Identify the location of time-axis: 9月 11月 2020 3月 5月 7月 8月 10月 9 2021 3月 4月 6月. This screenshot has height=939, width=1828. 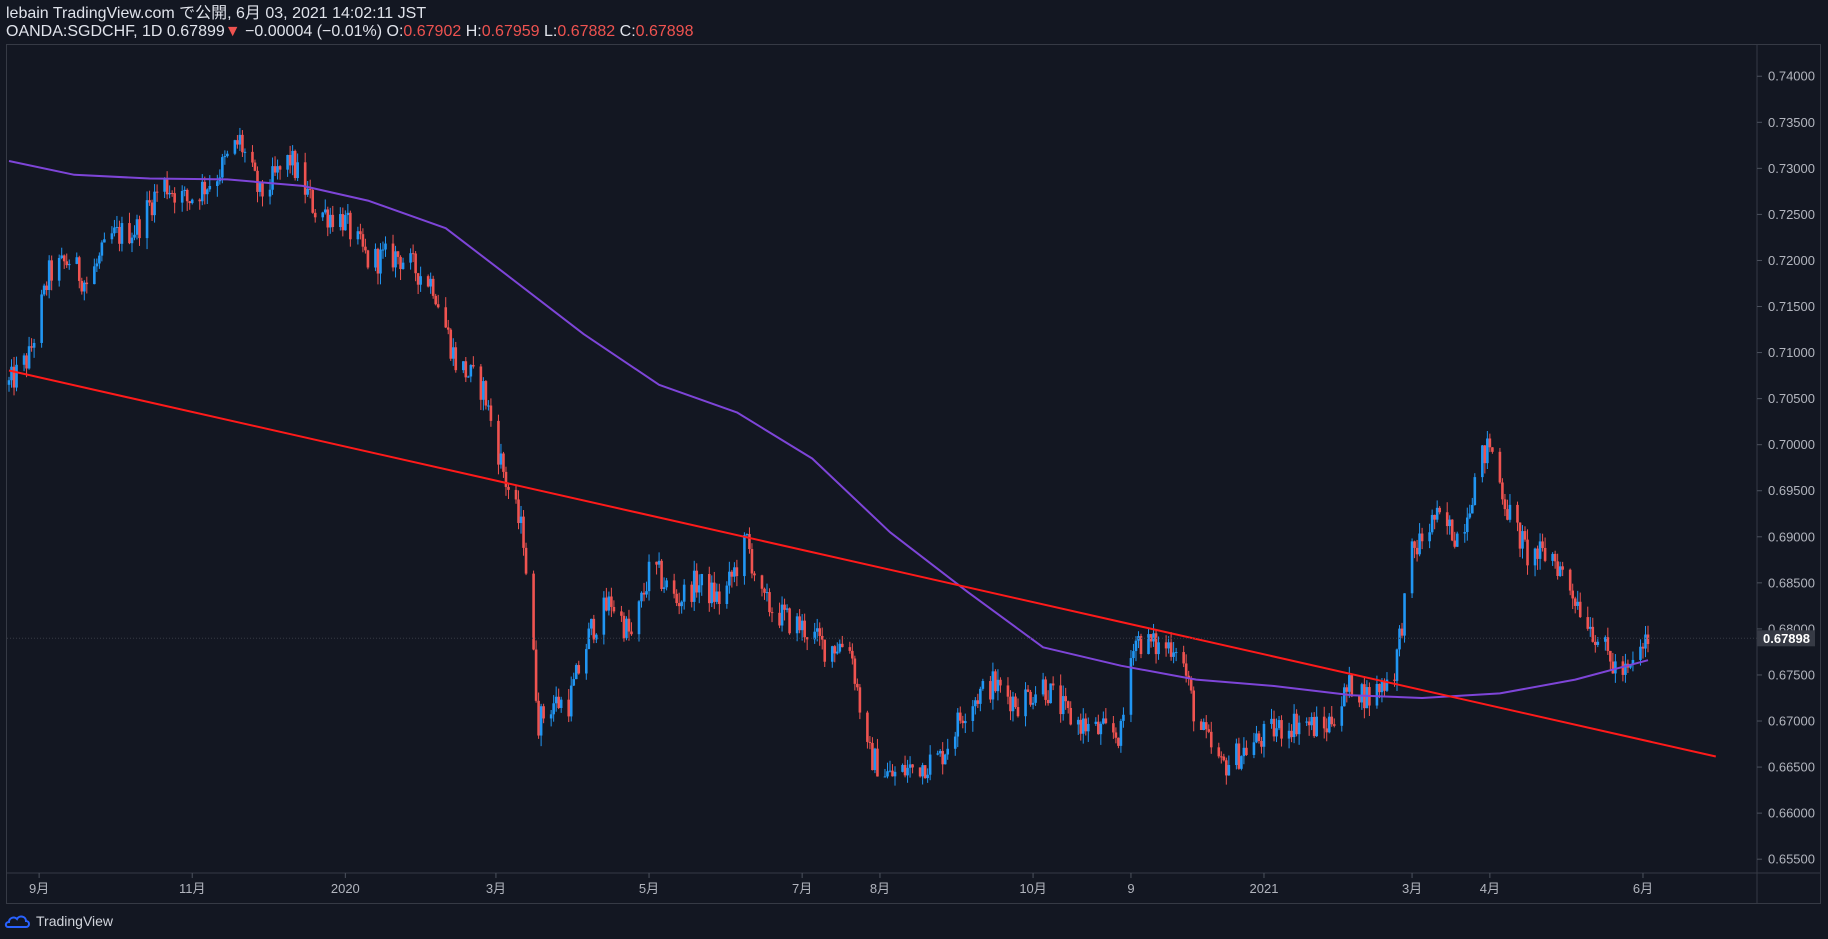
(841, 884).